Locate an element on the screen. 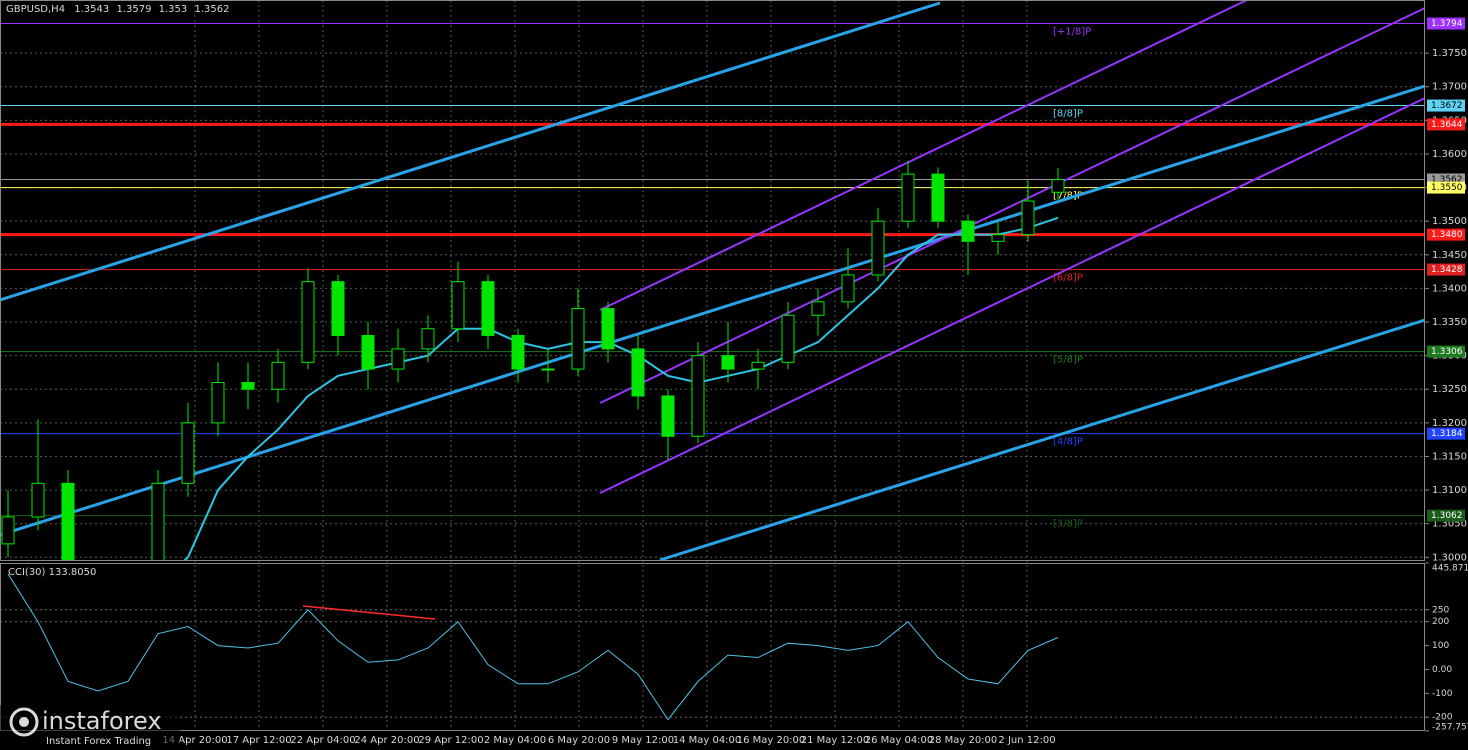 The width and height of the screenshot is (1468, 750). ohlc-high: 1.3579 is located at coordinates (133, 9).